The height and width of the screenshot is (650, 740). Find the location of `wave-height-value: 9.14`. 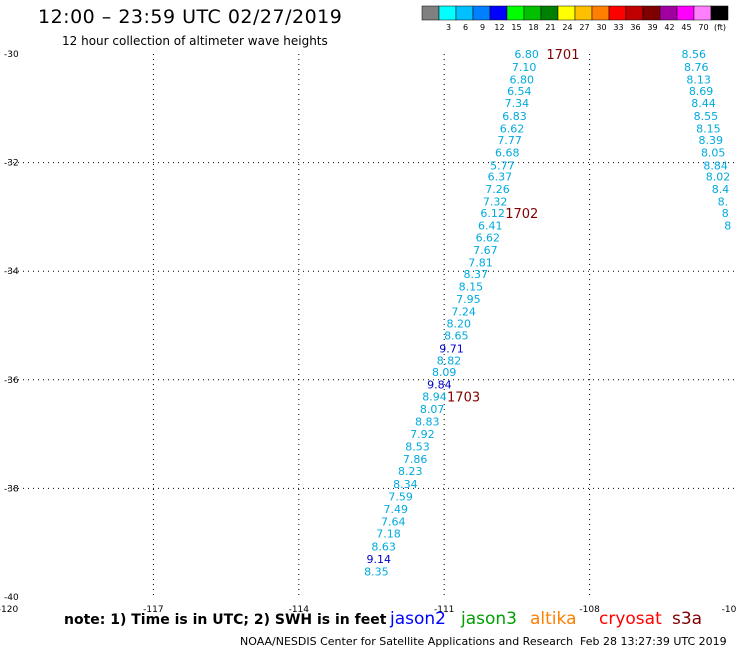

wave-height-value: 9.14 is located at coordinates (379, 559).